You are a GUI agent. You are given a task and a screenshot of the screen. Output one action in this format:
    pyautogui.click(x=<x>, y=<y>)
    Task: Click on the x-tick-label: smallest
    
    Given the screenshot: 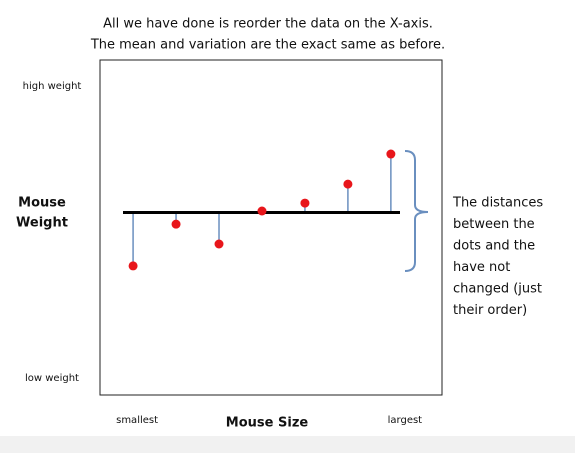 What is the action you would take?
    pyautogui.click(x=137, y=420)
    